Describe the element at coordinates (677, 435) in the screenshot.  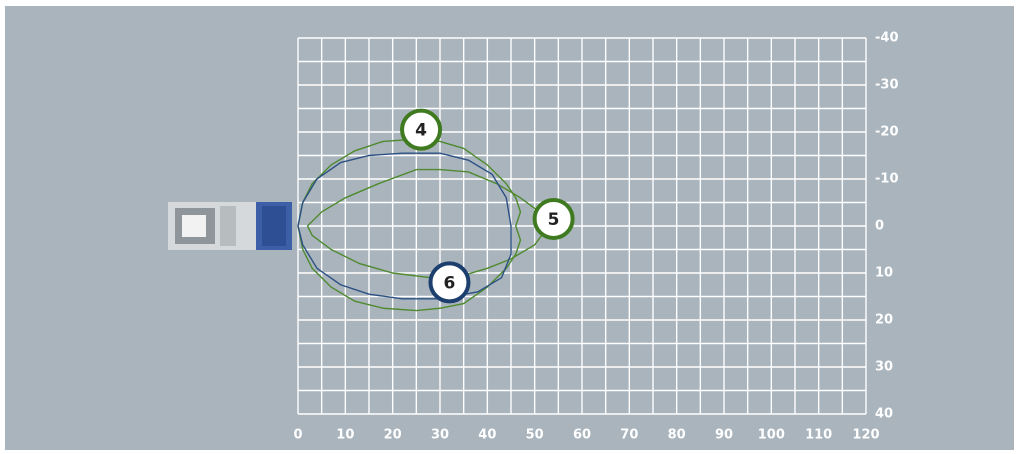
I see `x-tick-label: 80` at that location.